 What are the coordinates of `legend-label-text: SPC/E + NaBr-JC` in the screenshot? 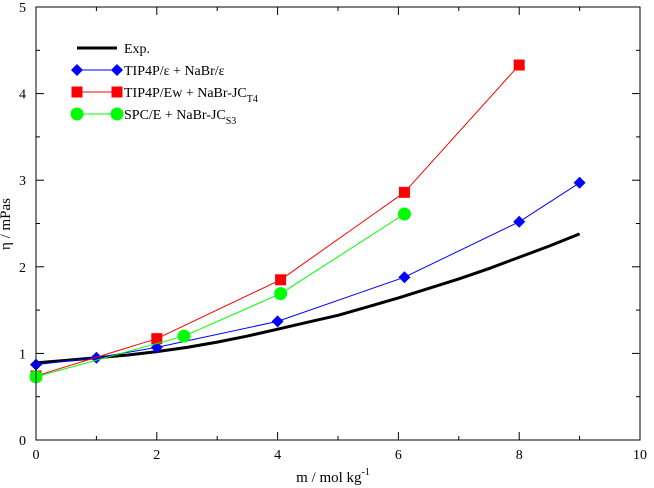 It's located at (175, 115).